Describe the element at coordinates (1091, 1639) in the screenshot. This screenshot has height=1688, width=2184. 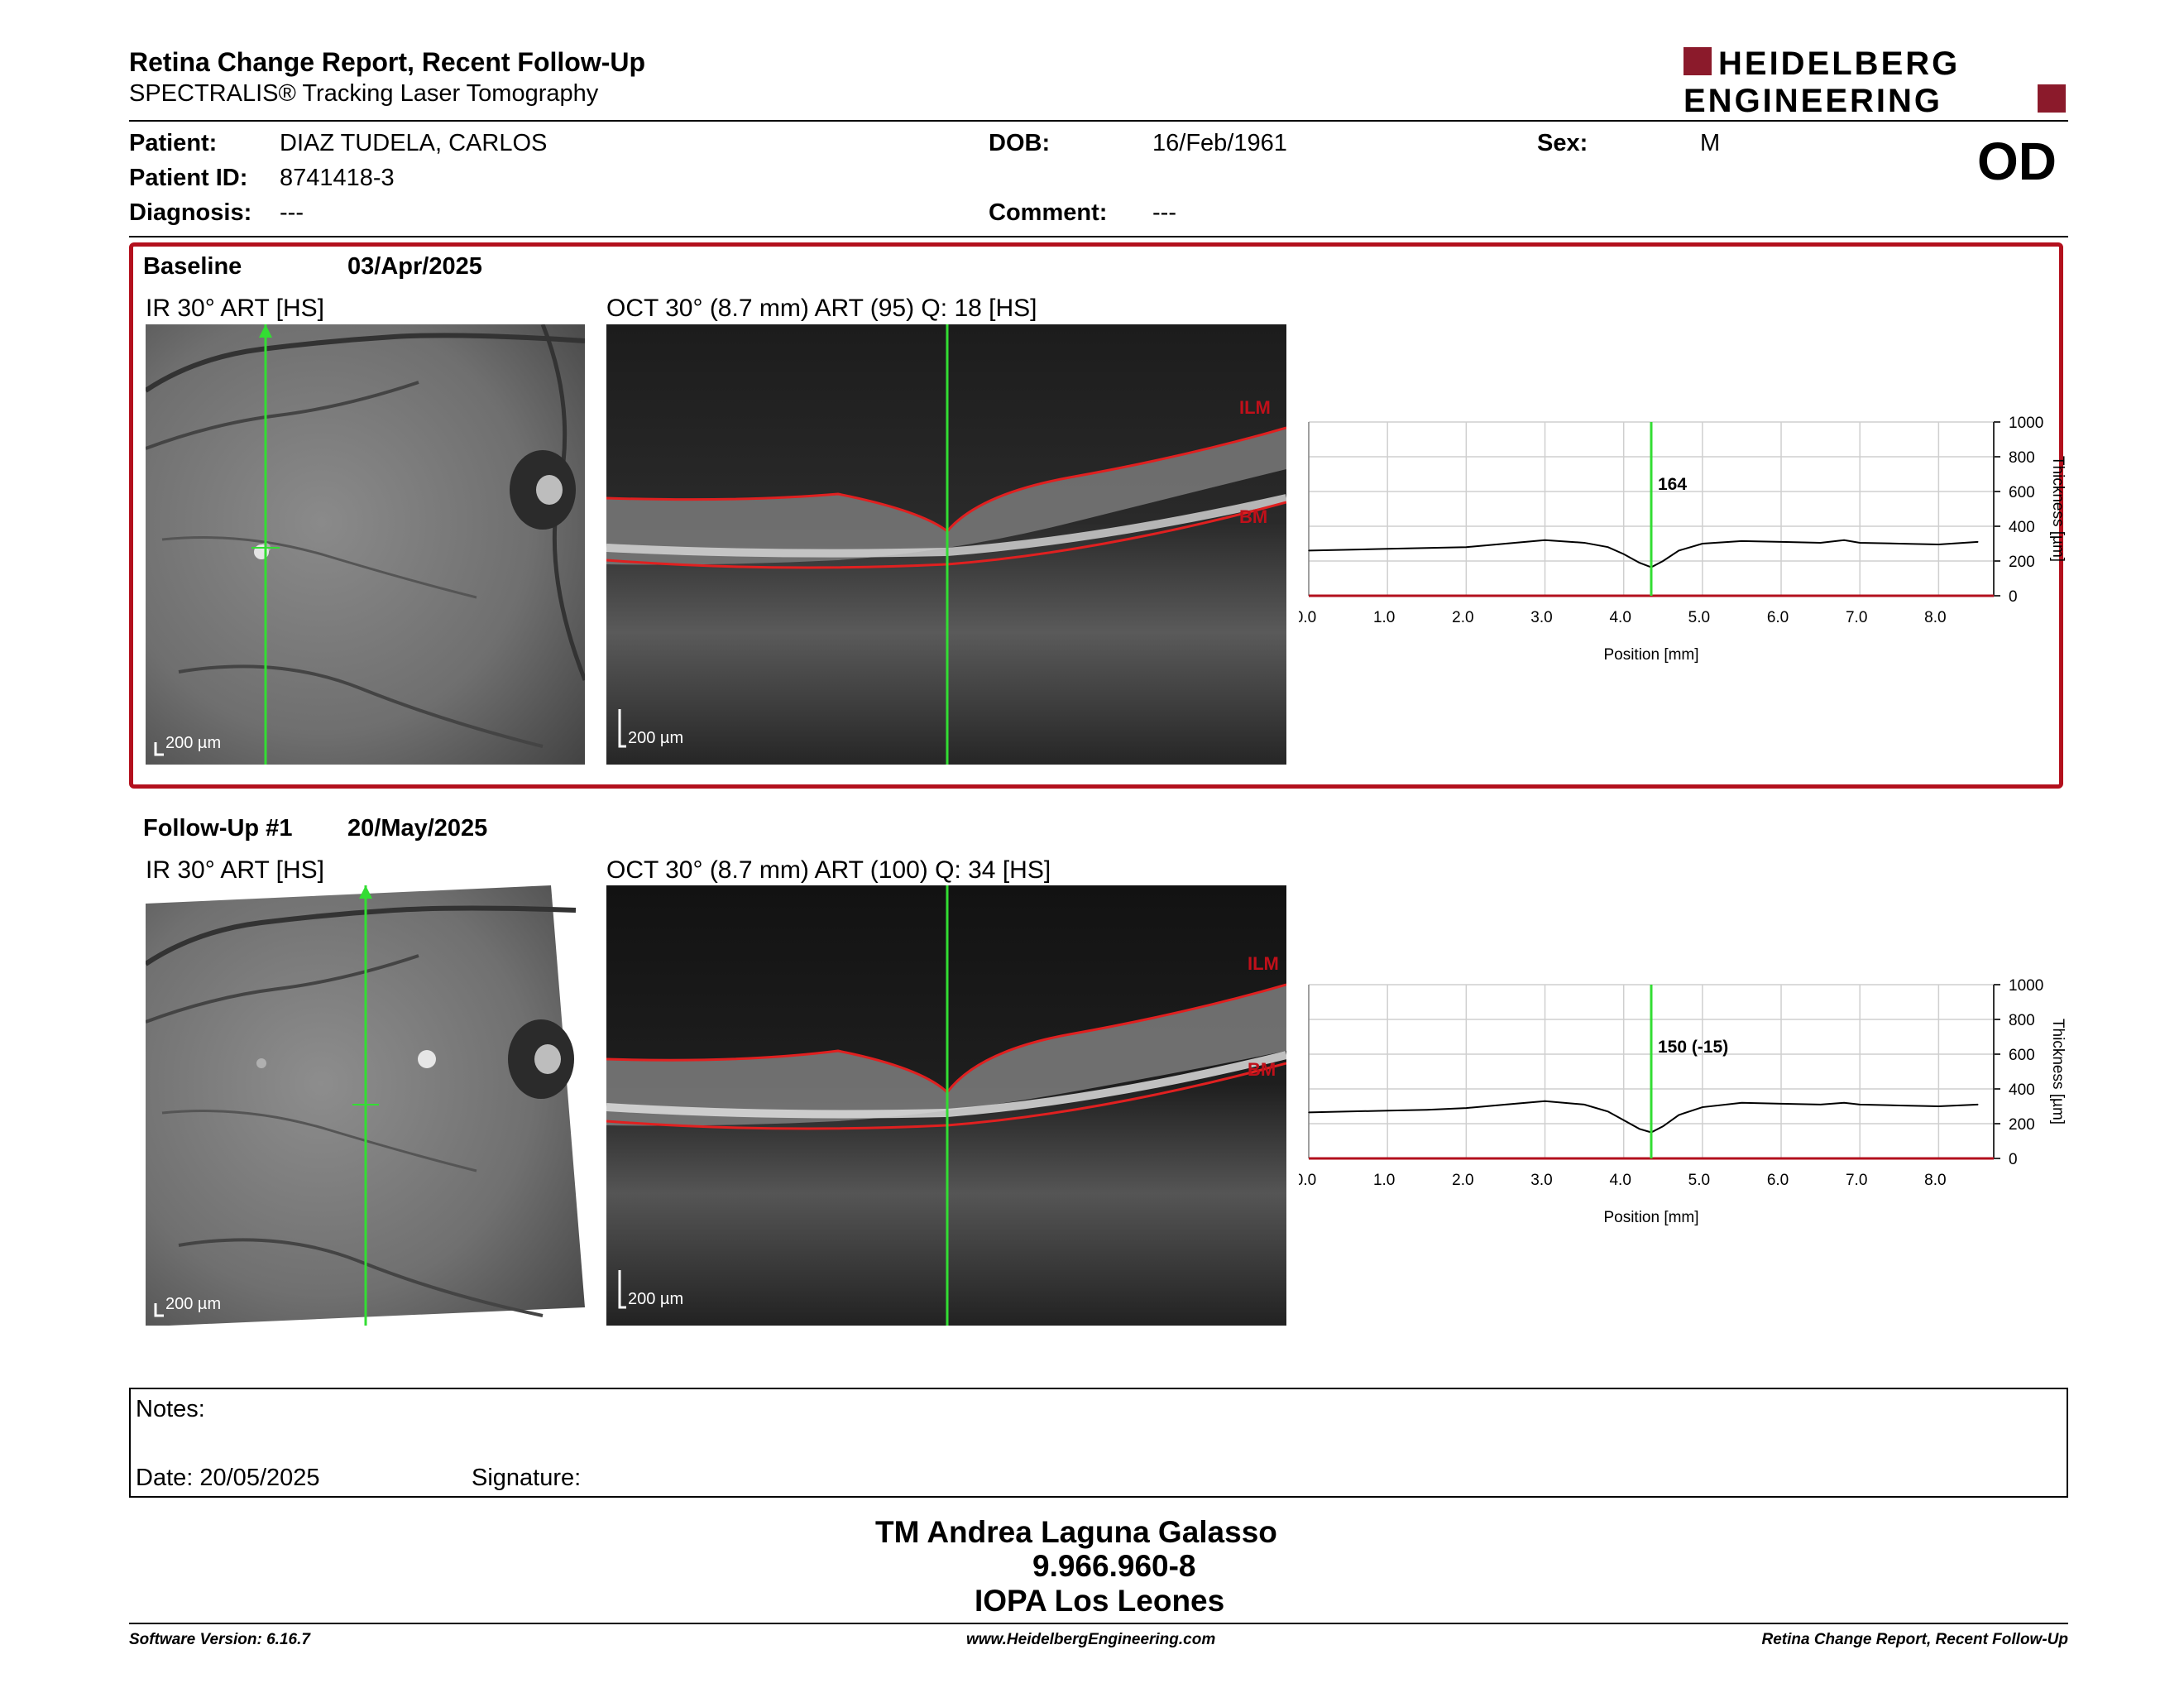
I see `footer-website: www.HeidelbergEngineering.com` at that location.